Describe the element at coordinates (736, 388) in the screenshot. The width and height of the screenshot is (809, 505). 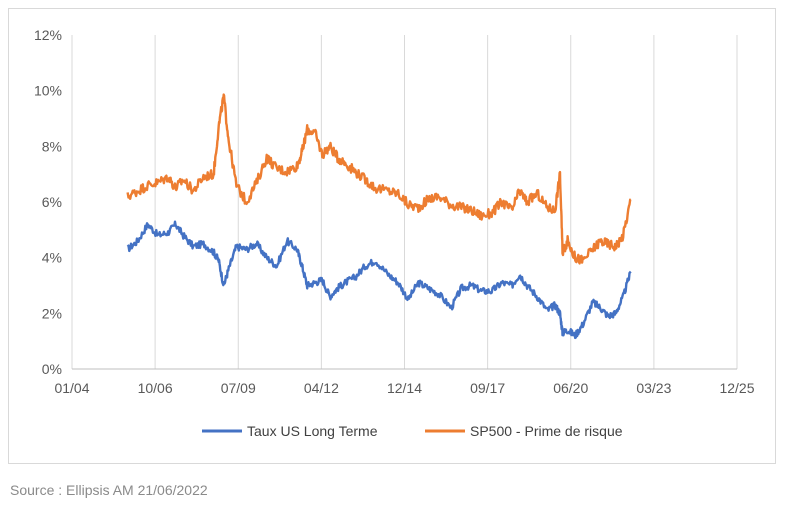
I see `x-tick-label: 12/25` at that location.